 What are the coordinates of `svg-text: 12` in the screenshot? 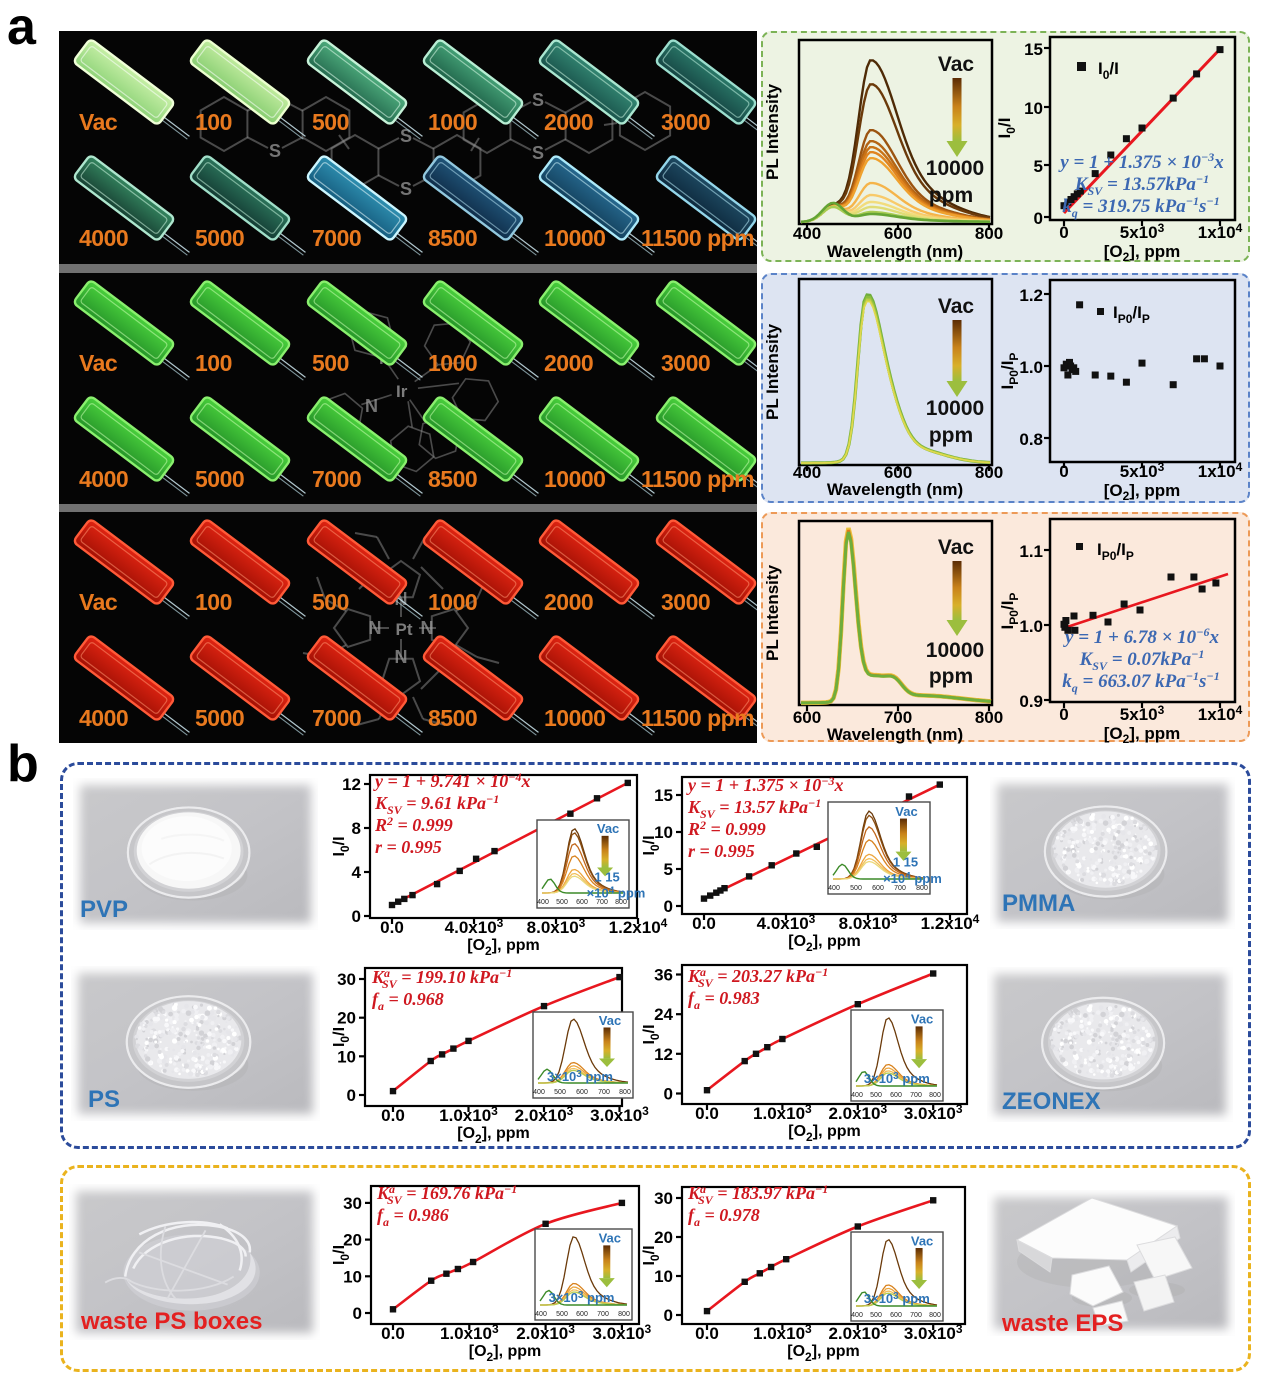 It's located at (351, 784).